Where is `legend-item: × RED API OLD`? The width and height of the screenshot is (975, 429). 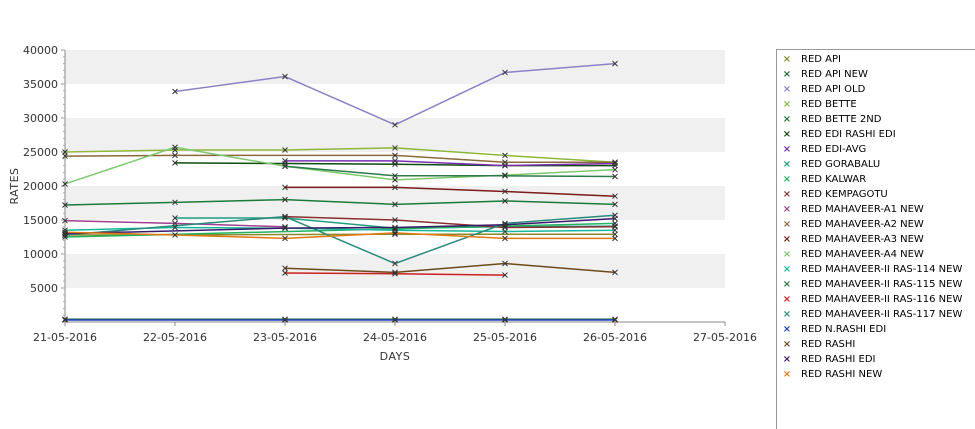 legend-item: × RED API OLD is located at coordinates (876, 89).